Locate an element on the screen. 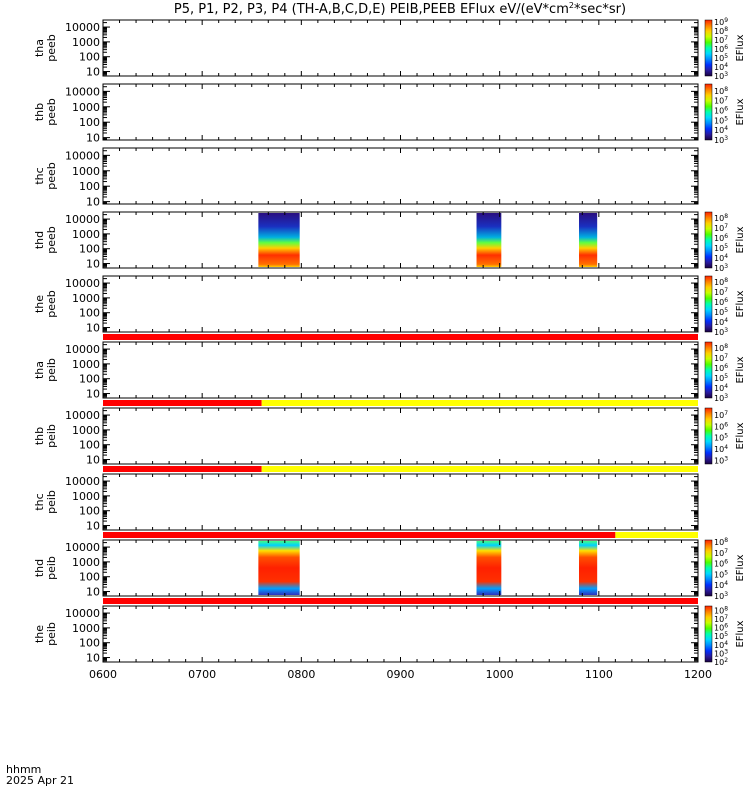 The height and width of the screenshot is (800, 750). time-axis: 0600 0700 0800 0900 1000 1100 1200 is located at coordinates (400, 674).